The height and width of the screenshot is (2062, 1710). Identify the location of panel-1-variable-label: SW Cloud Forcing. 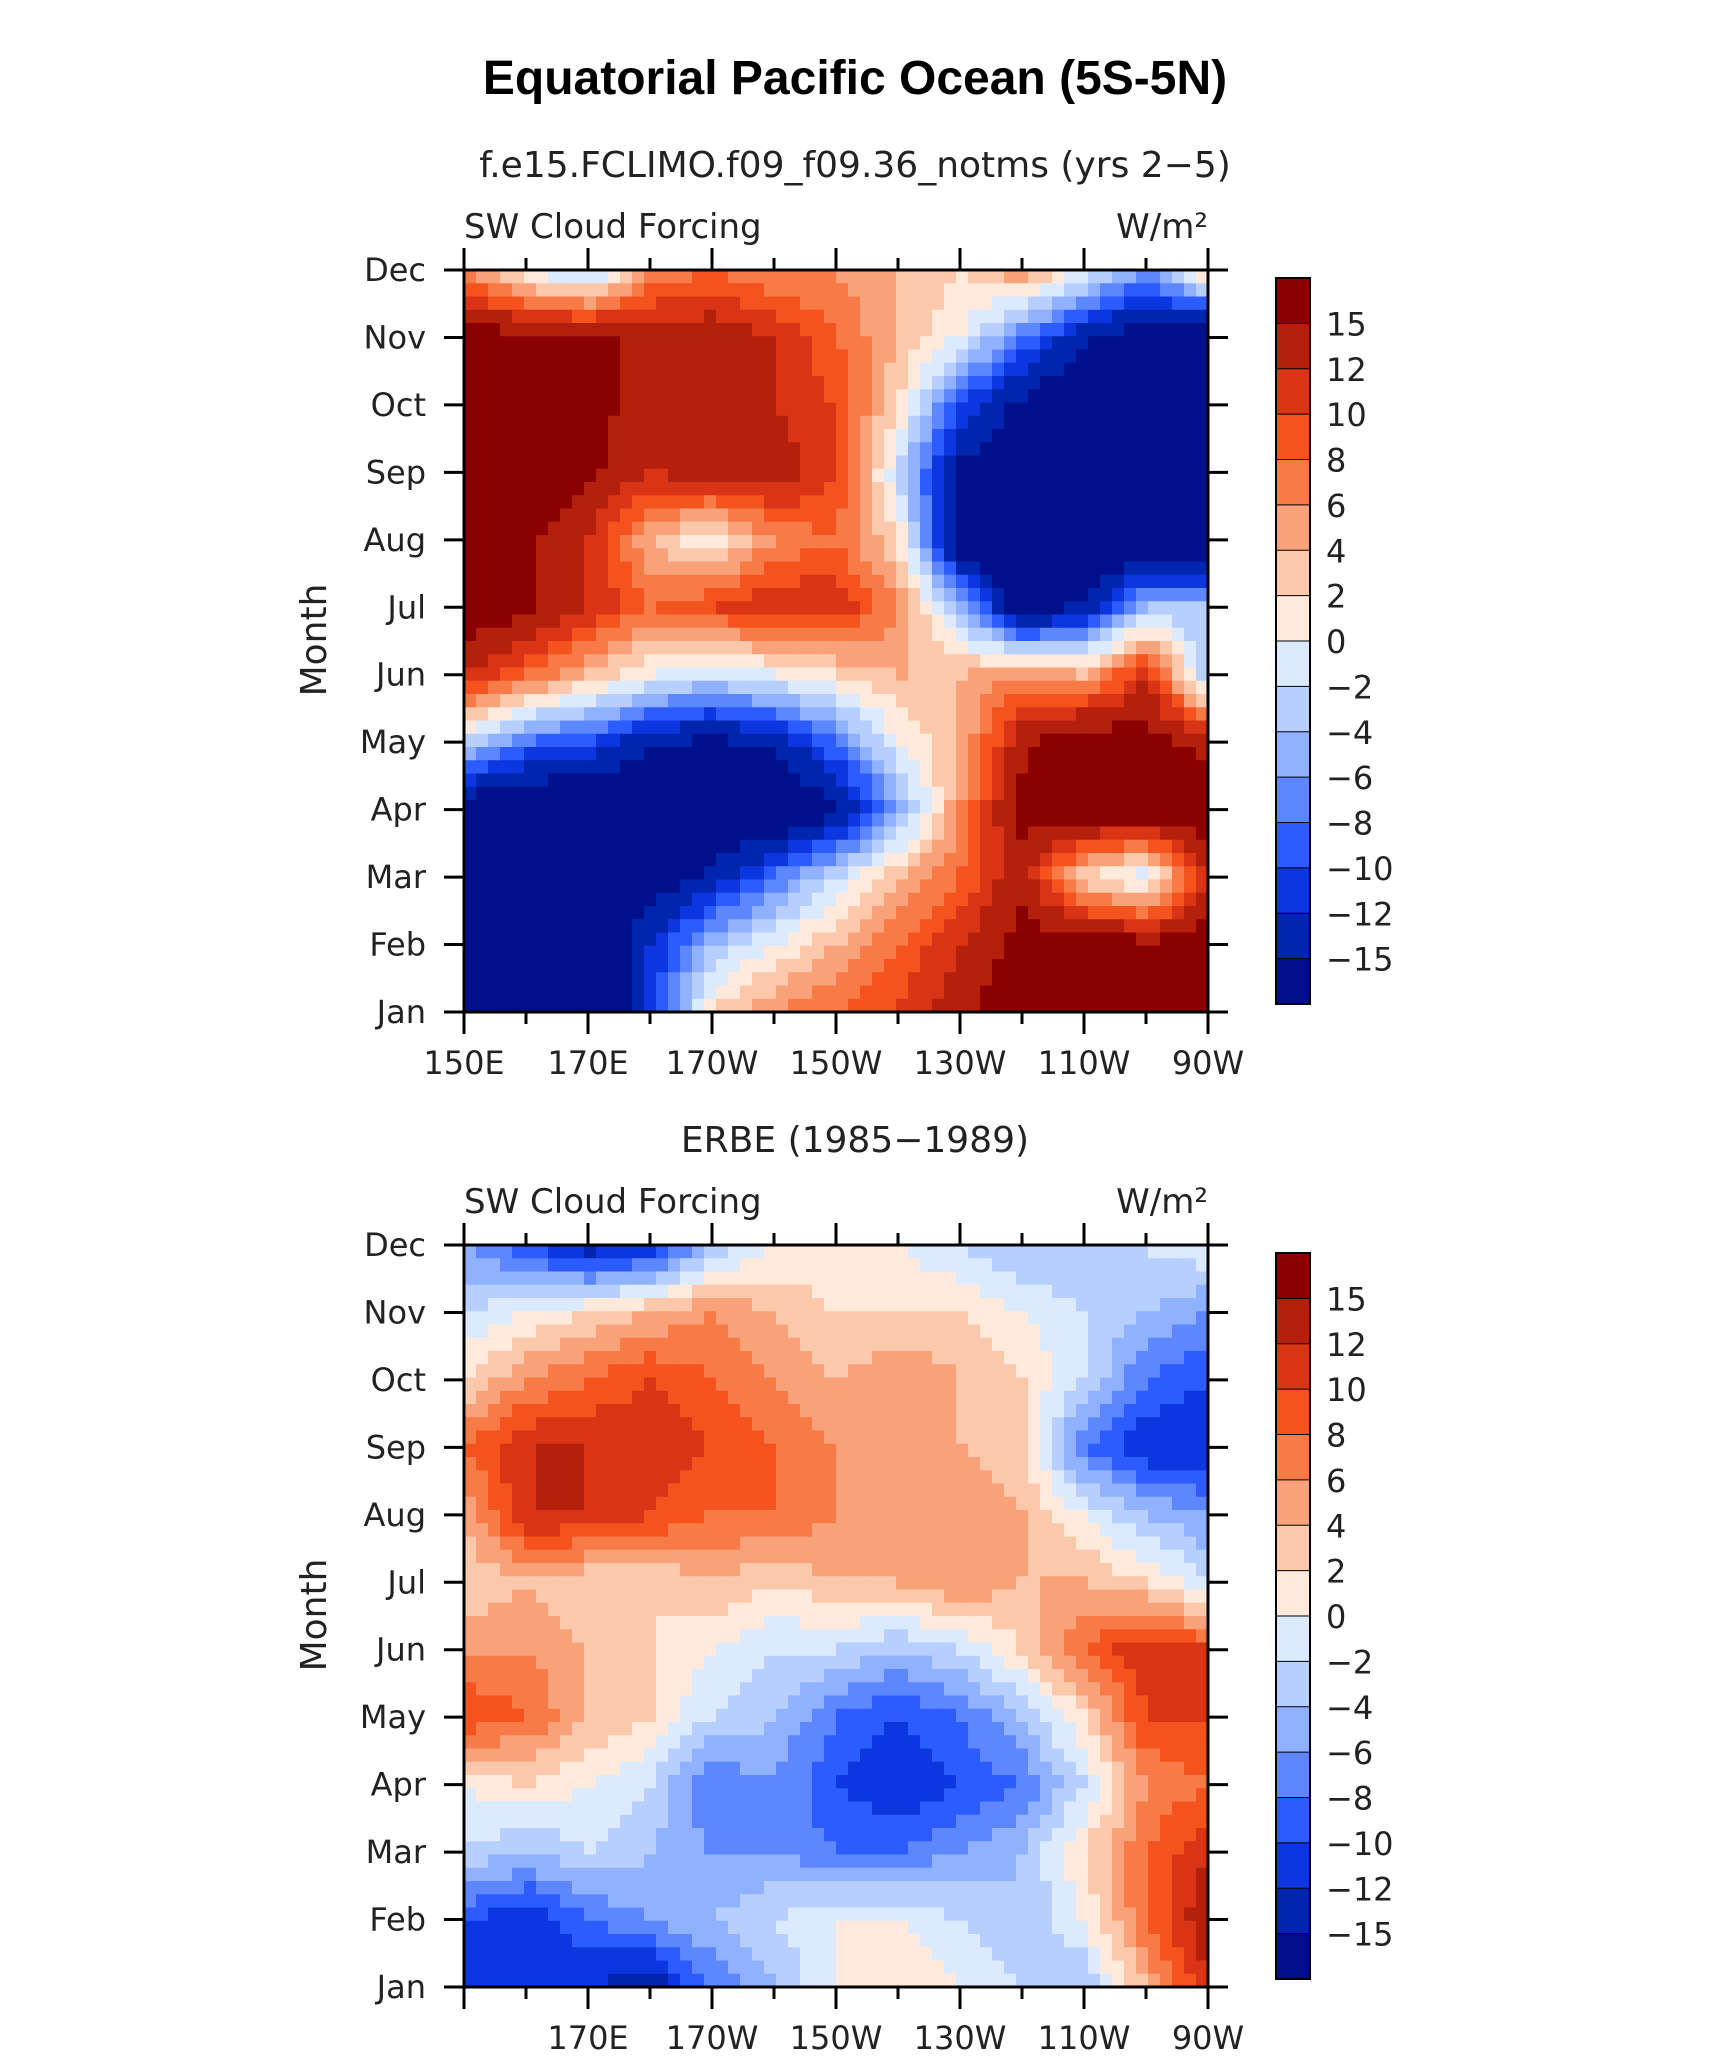
(613, 227).